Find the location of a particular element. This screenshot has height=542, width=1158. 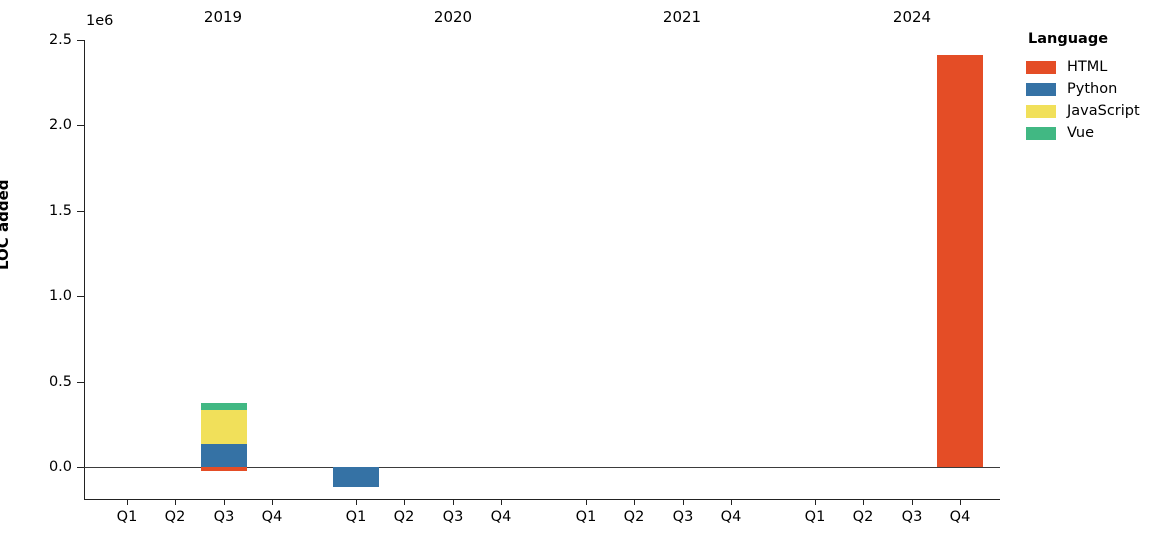

legend-item-label: Vue is located at coordinates (1081, 133).